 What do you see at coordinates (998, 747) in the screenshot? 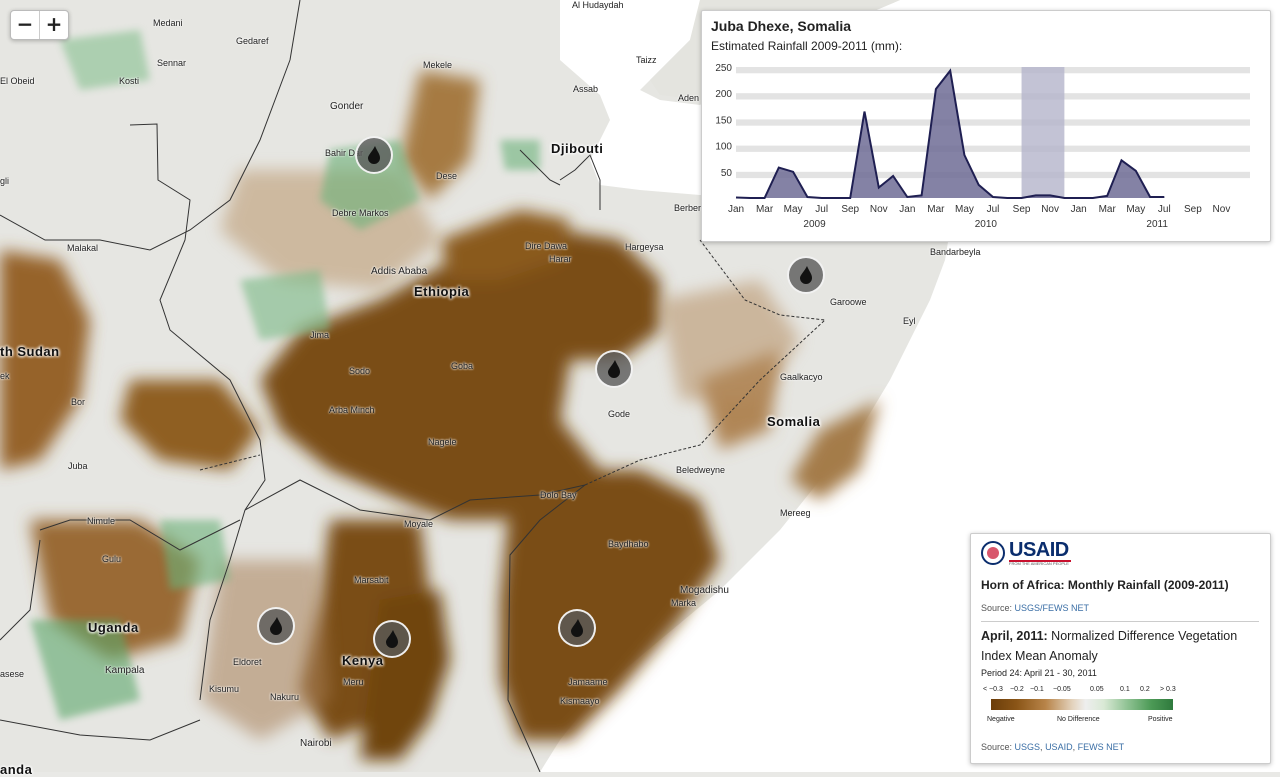
I see `source-label: Source:` at bounding box center [998, 747].